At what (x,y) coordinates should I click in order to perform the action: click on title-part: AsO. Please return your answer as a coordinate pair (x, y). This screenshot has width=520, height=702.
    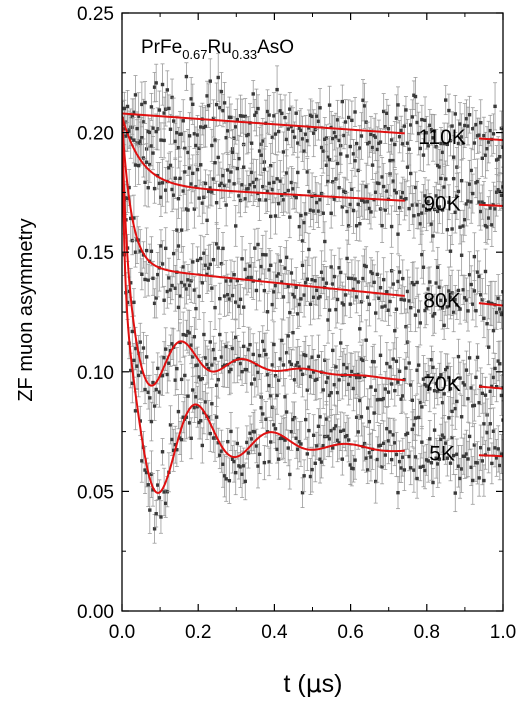
    Looking at the image, I should click on (275, 47).